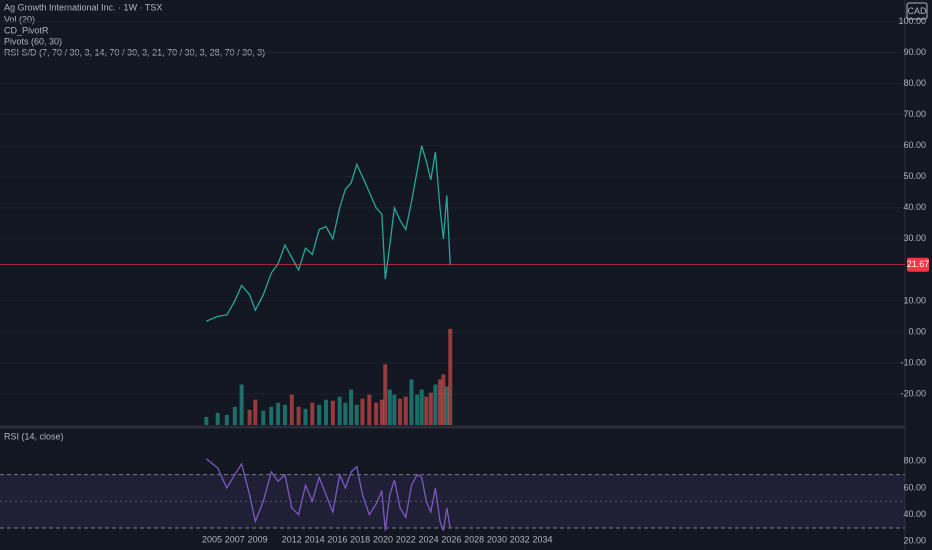  What do you see at coordinates (543, 539) in the screenshot?
I see `x-tick-label: 2034` at bounding box center [543, 539].